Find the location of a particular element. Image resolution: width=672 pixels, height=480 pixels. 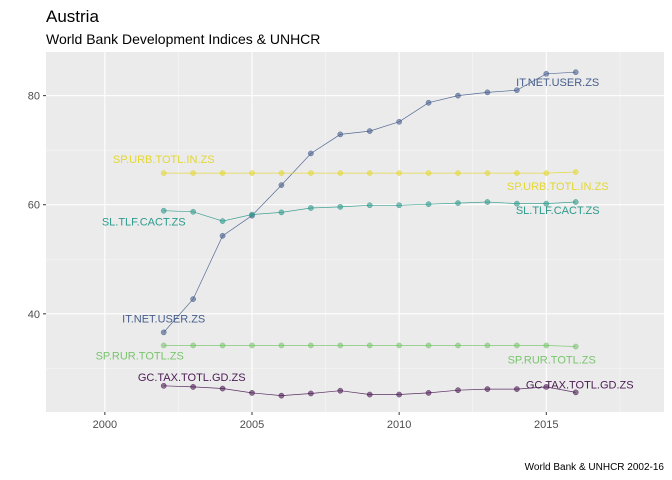

series-label-start: SL.TLF.CACT.ZS is located at coordinates (144, 223).